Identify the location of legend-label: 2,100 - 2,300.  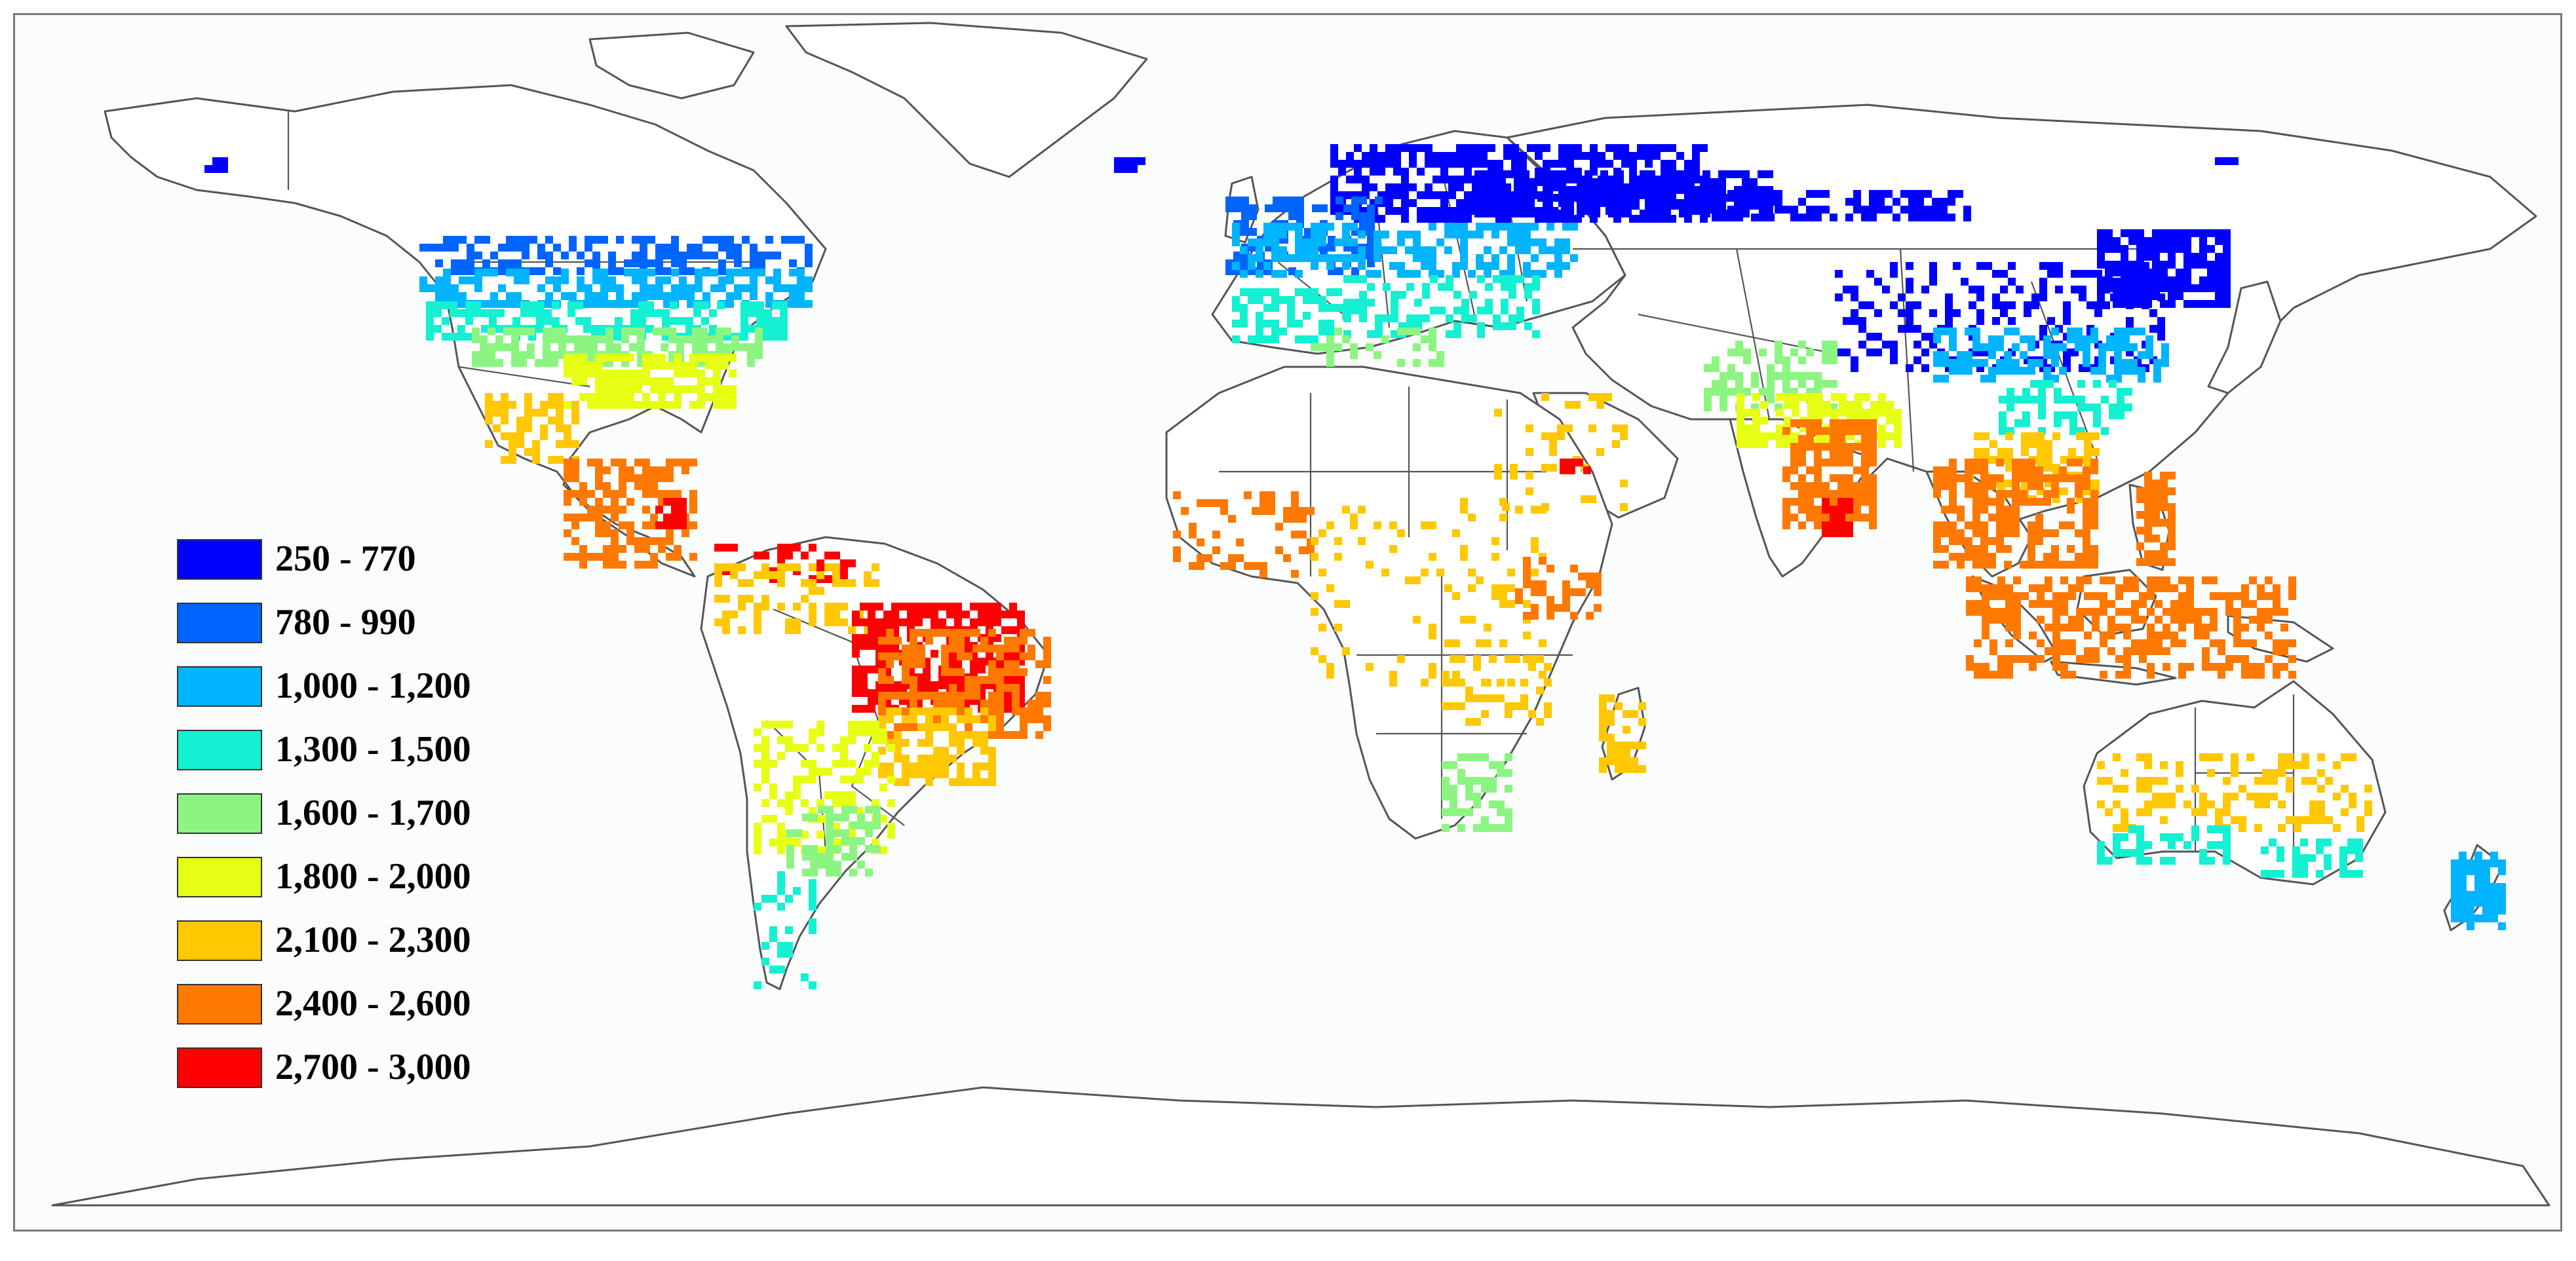
(373, 940).